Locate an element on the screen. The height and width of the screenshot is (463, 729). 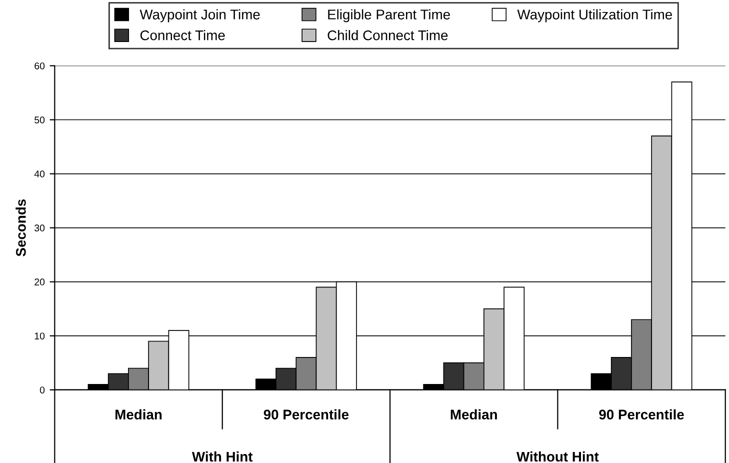
legend-label: Waypoint Join Time is located at coordinates (200, 15).